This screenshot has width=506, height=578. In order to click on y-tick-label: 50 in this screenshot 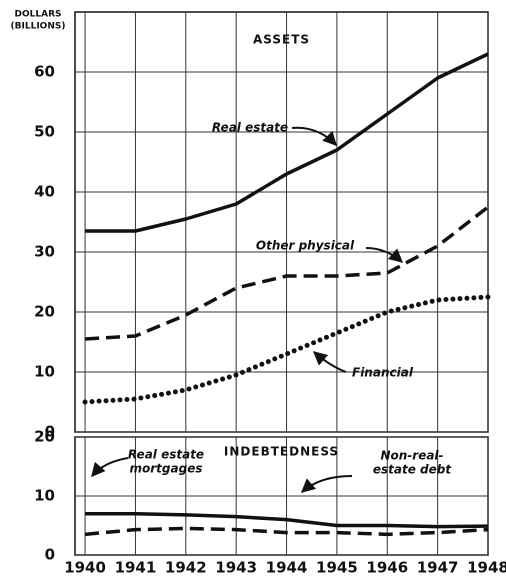, I will do `click(44, 132)`.